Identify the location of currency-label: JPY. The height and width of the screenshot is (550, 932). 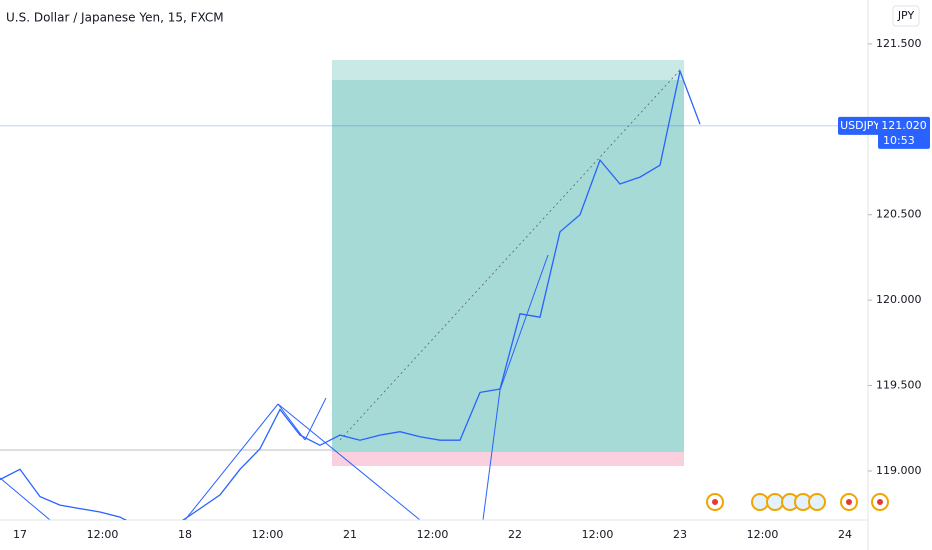
(906, 15).